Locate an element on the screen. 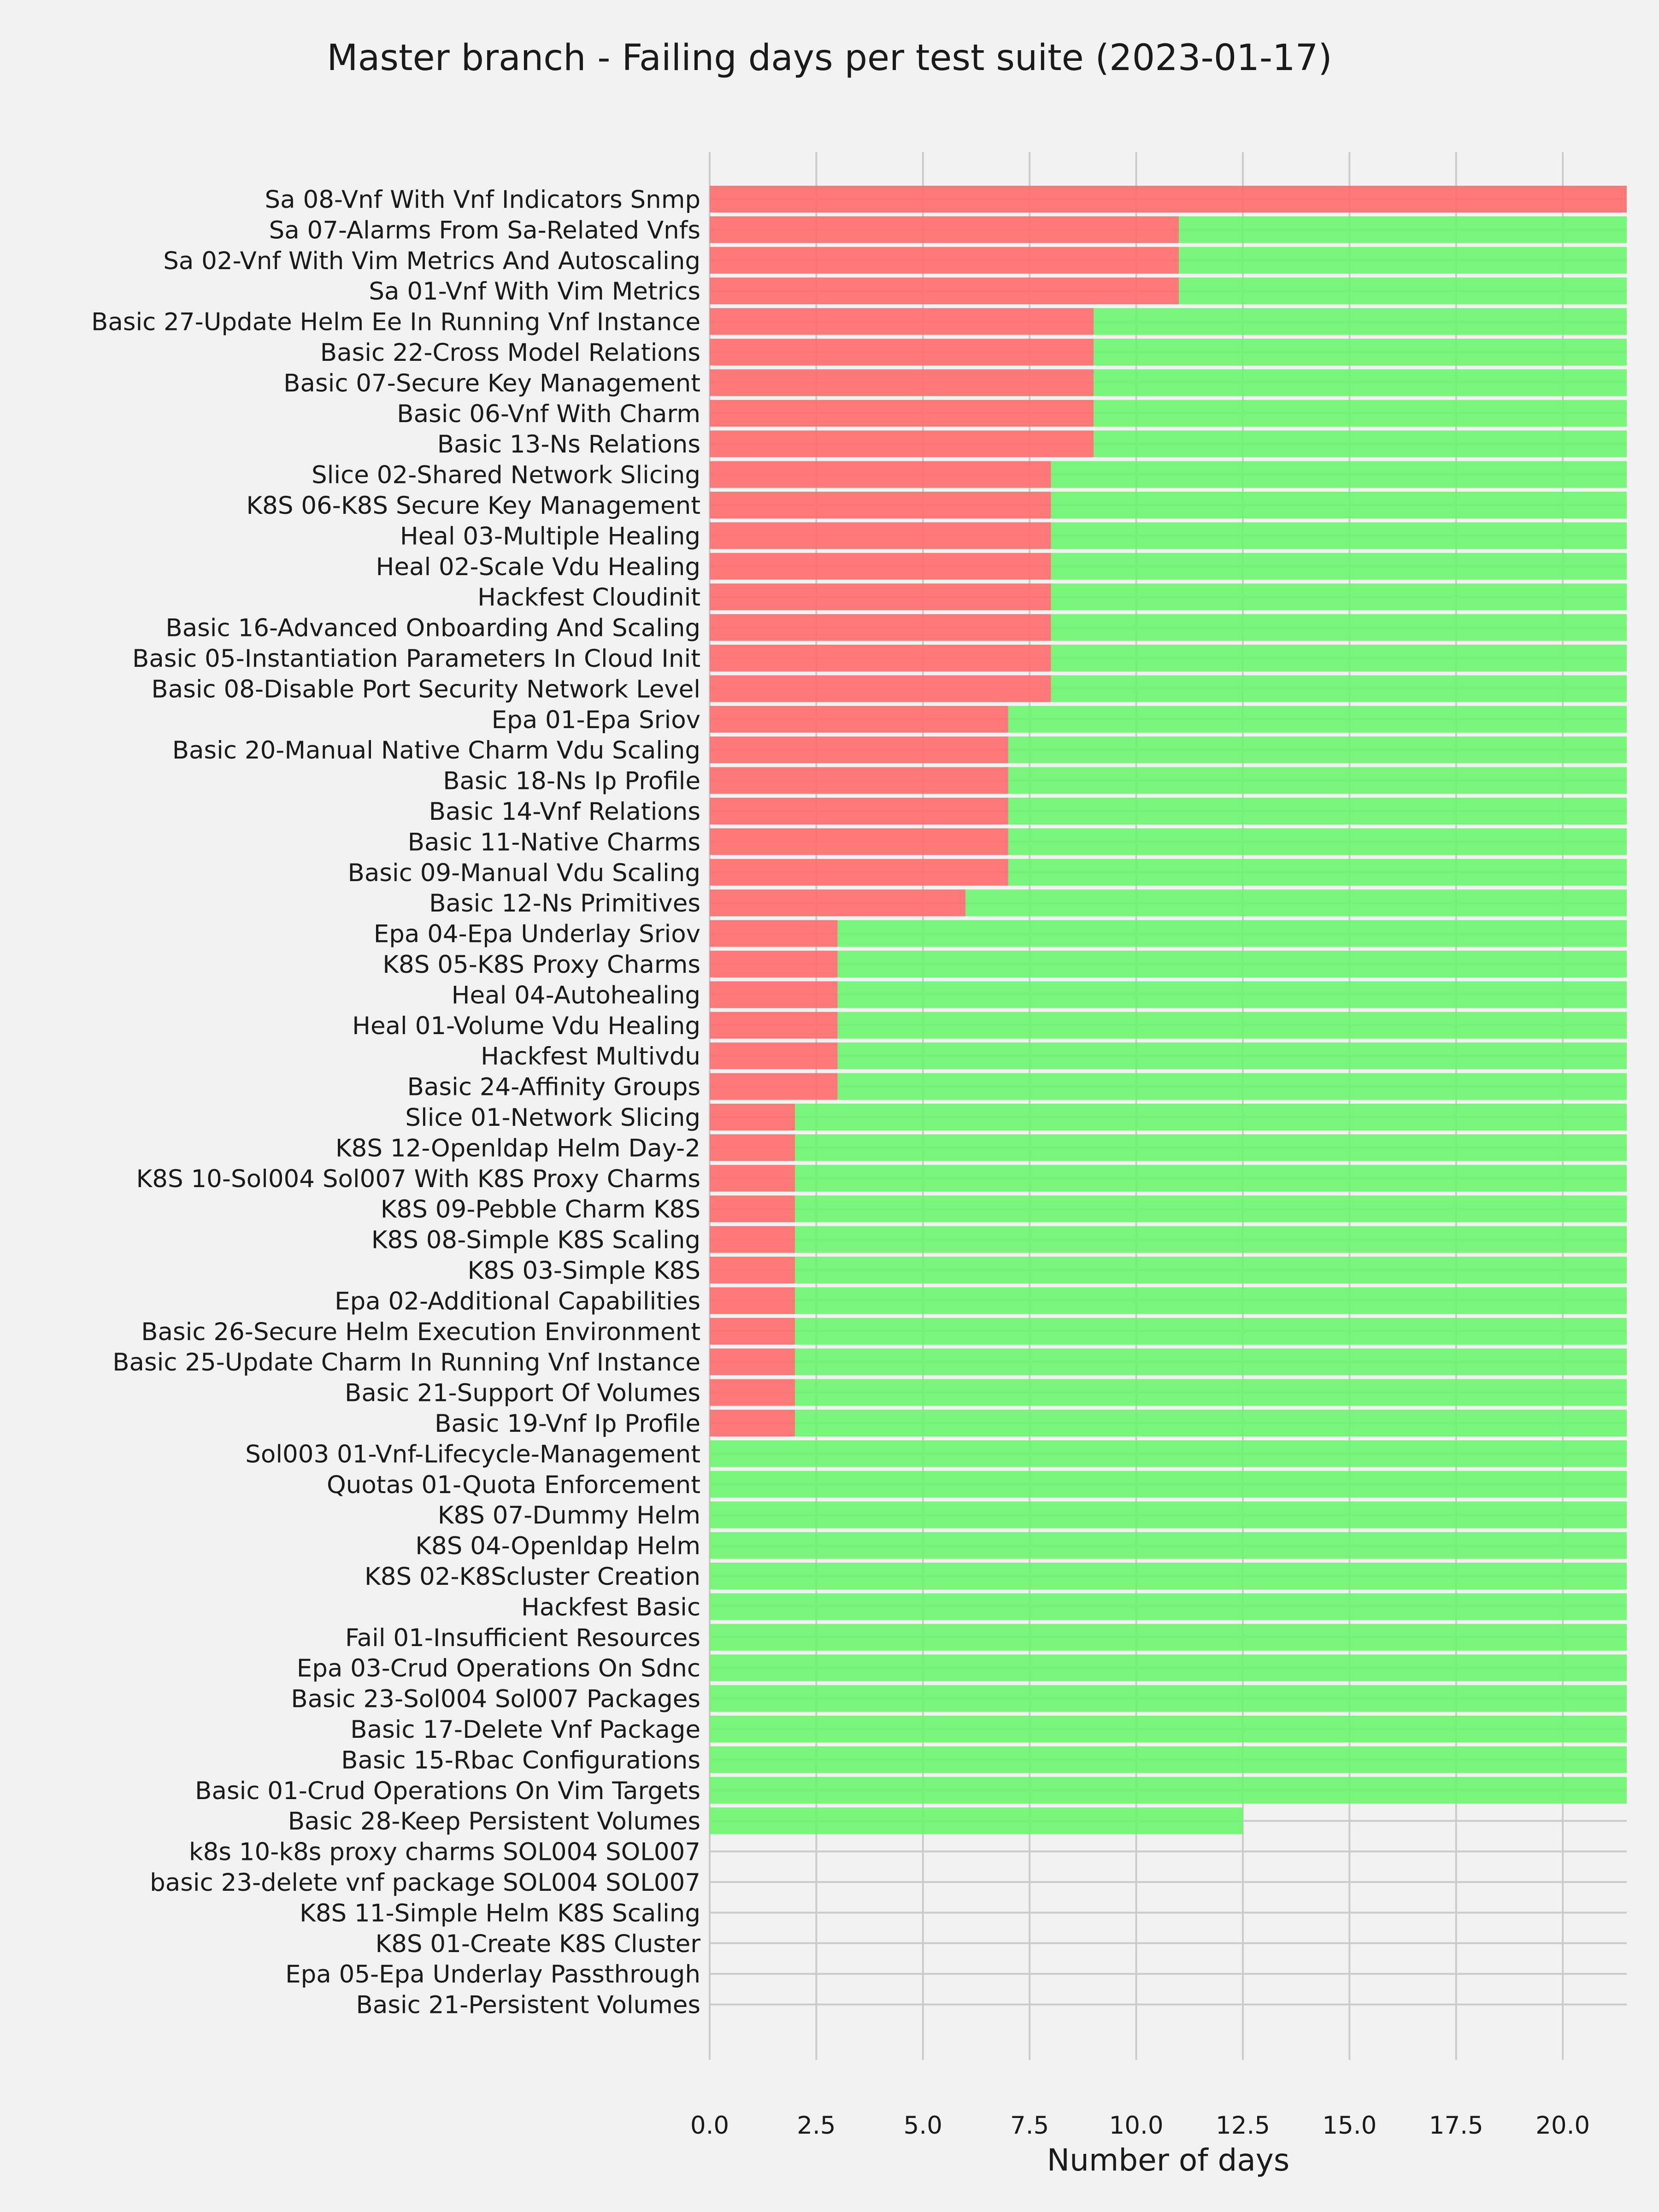 Image resolution: width=1659 pixels, height=2212 pixels. category-label: Basic 28-Keep Persistent Volumes is located at coordinates (494, 1821).